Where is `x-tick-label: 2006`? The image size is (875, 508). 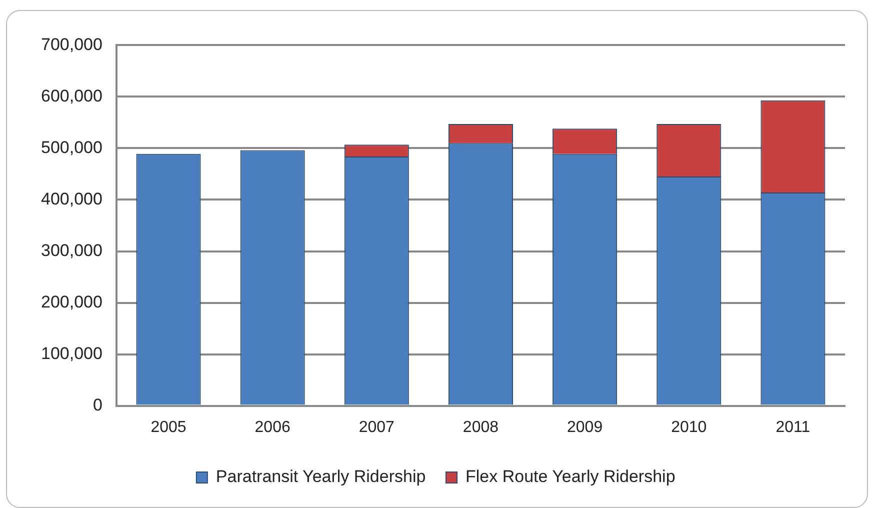
x-tick-label: 2006 is located at coordinates (272, 427).